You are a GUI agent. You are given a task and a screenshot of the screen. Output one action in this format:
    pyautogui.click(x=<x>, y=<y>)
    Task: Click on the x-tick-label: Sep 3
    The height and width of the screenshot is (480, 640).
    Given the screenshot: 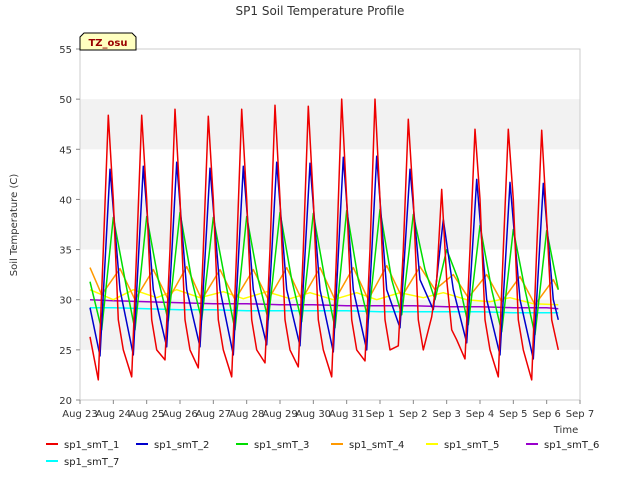 What is the action you would take?
    pyautogui.click(x=446, y=414)
    